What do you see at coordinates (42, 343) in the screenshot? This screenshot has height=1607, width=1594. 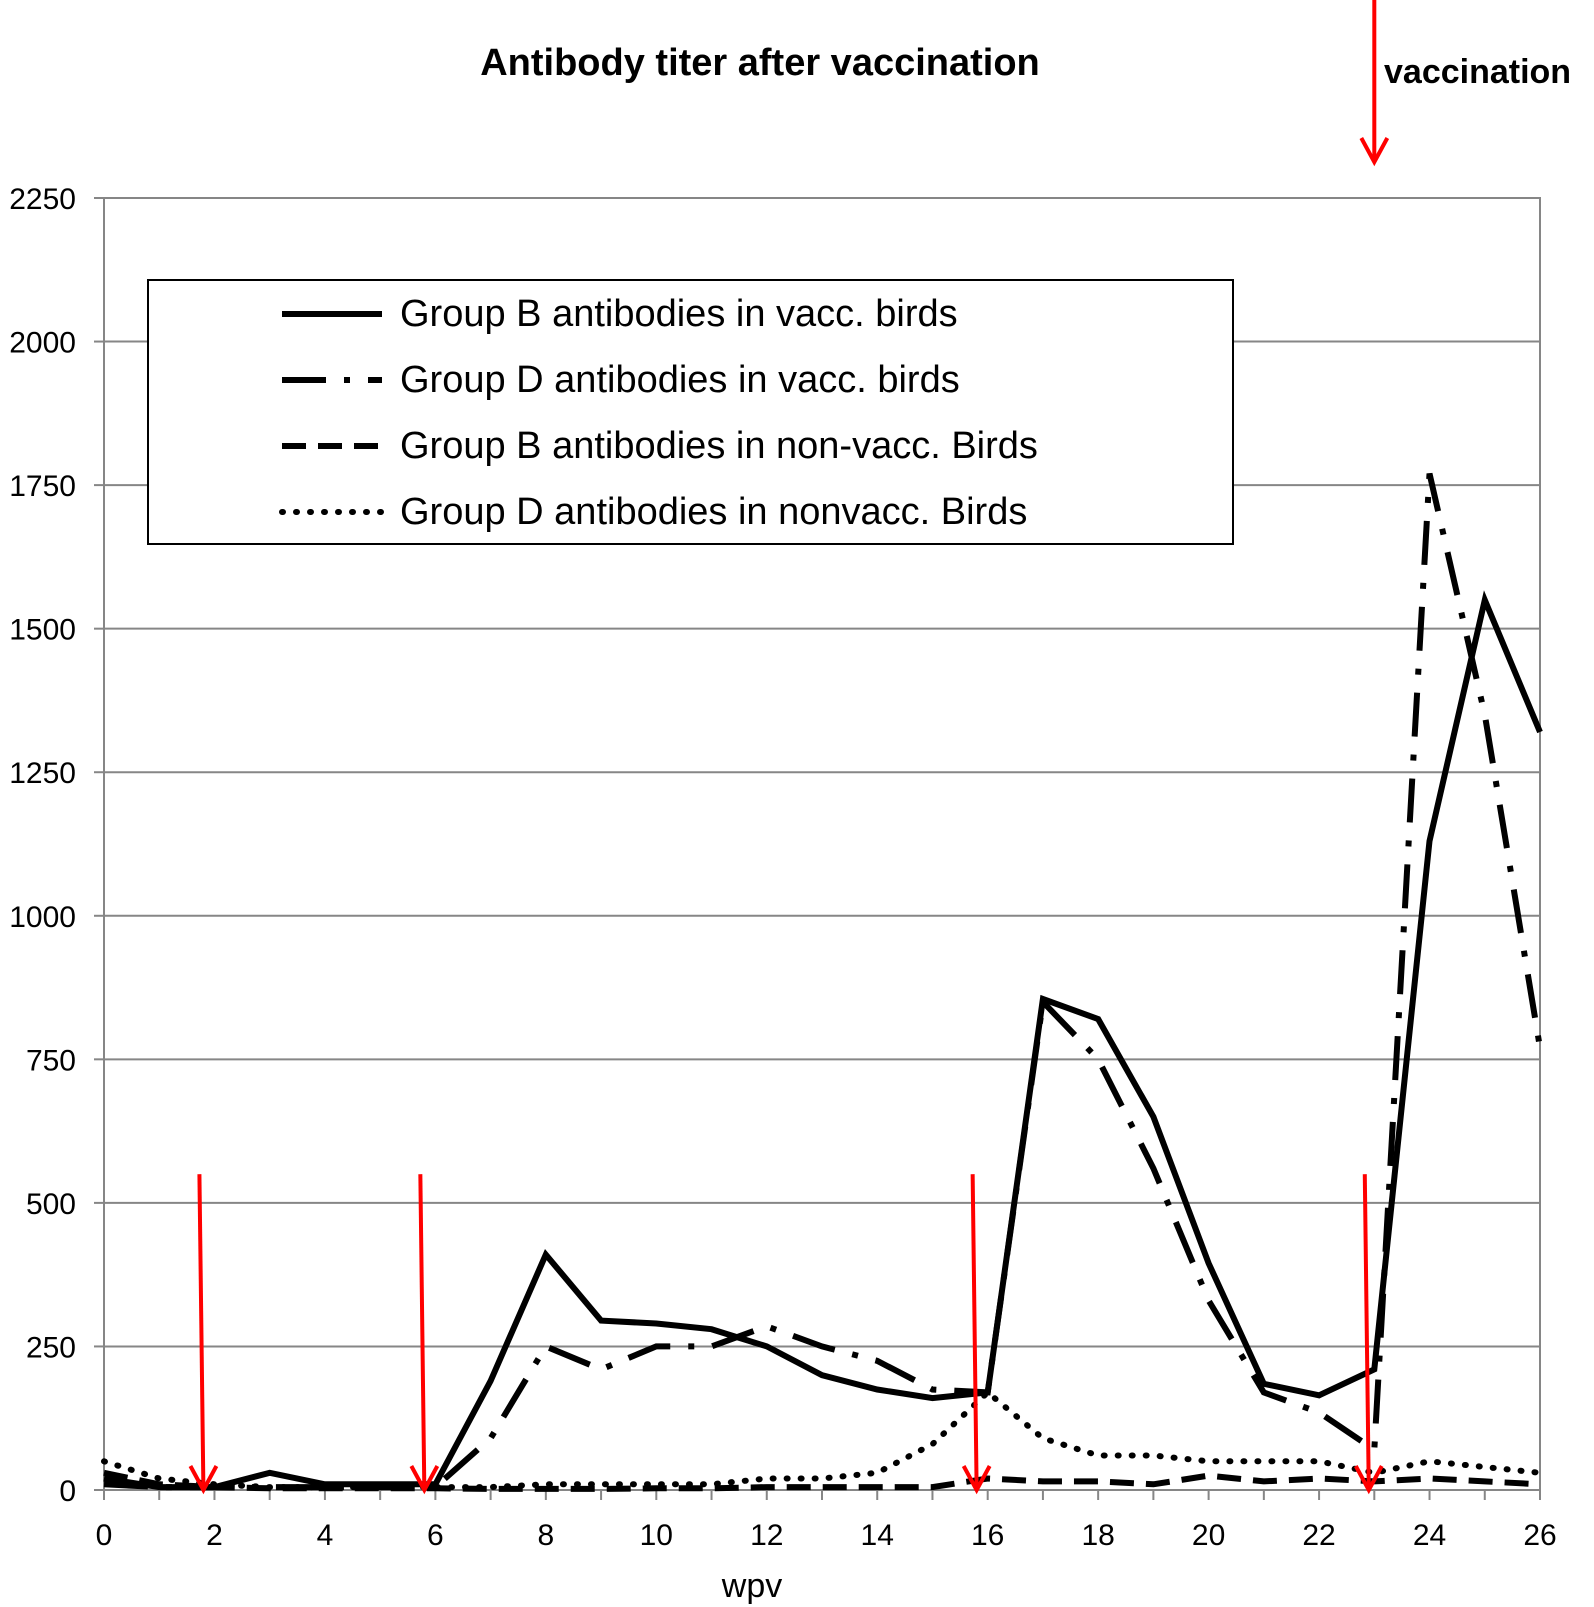 I see `y-tick-label: 2000` at bounding box center [42, 343].